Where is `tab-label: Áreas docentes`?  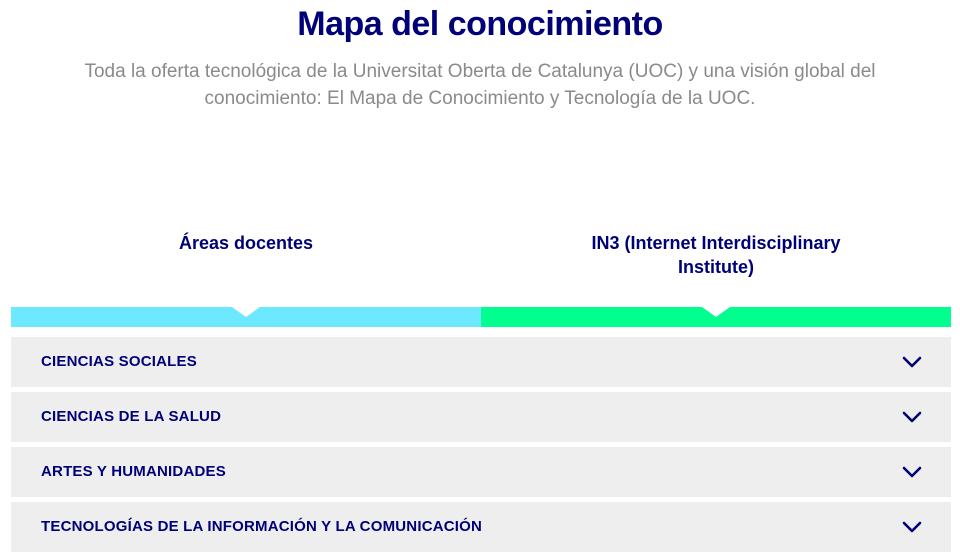 tab-label: Áreas docentes is located at coordinates (246, 243).